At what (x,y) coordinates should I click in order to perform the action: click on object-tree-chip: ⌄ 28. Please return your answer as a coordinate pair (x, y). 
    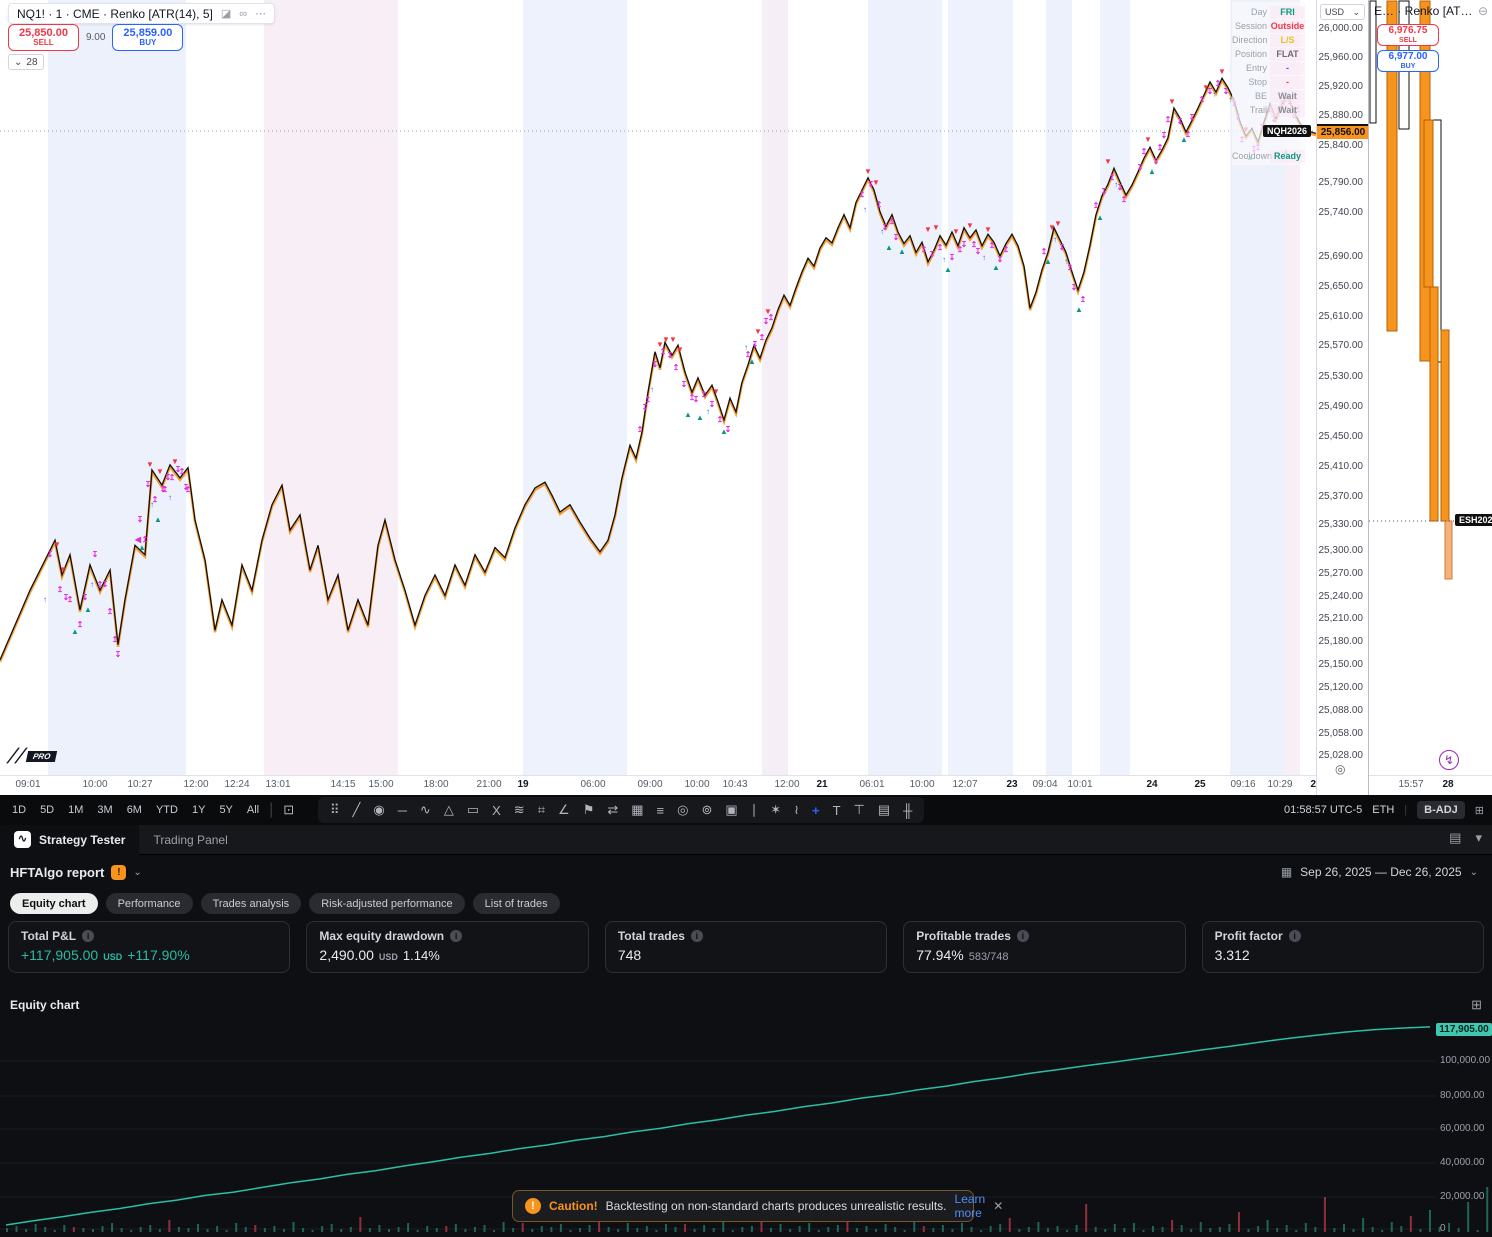
    Looking at the image, I should click on (26, 62).